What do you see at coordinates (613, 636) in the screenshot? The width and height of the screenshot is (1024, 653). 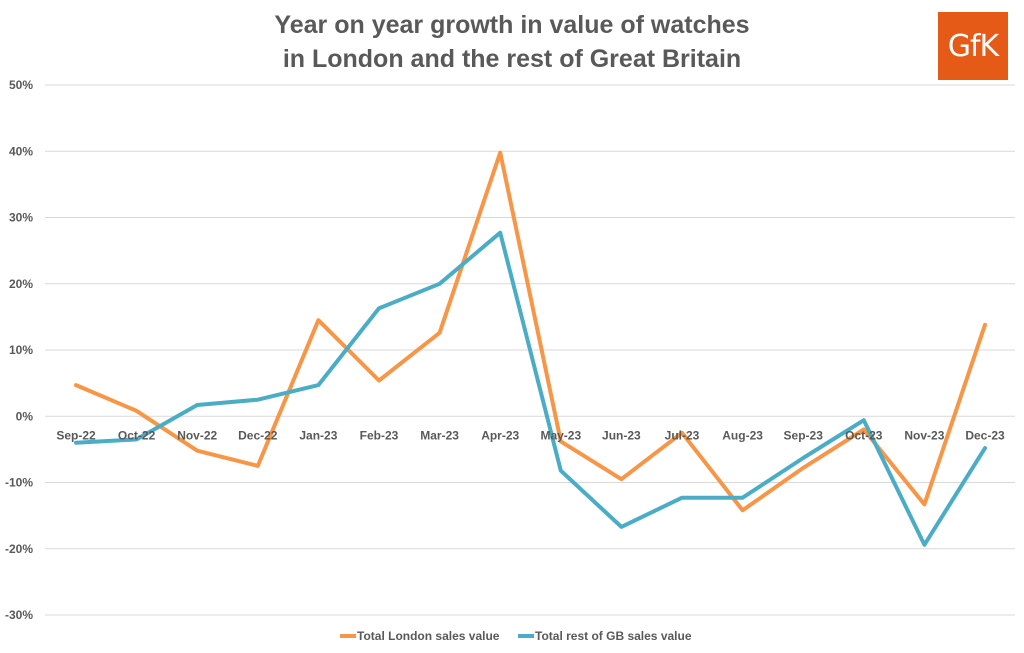 I see `legend-label: Total rest of GB sales value` at bounding box center [613, 636].